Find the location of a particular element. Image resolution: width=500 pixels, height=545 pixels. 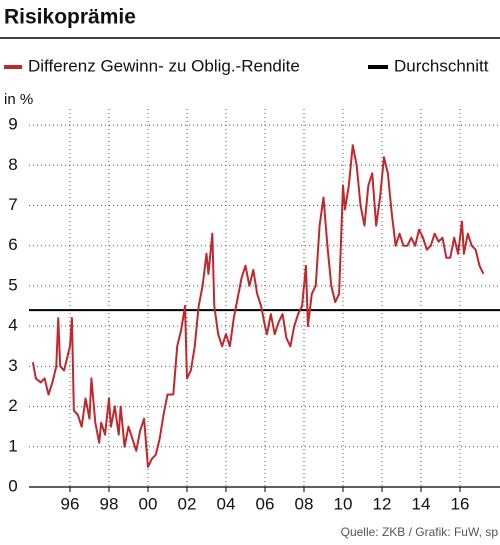

legend-label: Differenz Gewinn- zu Oblig.-Rendite is located at coordinates (164, 65).